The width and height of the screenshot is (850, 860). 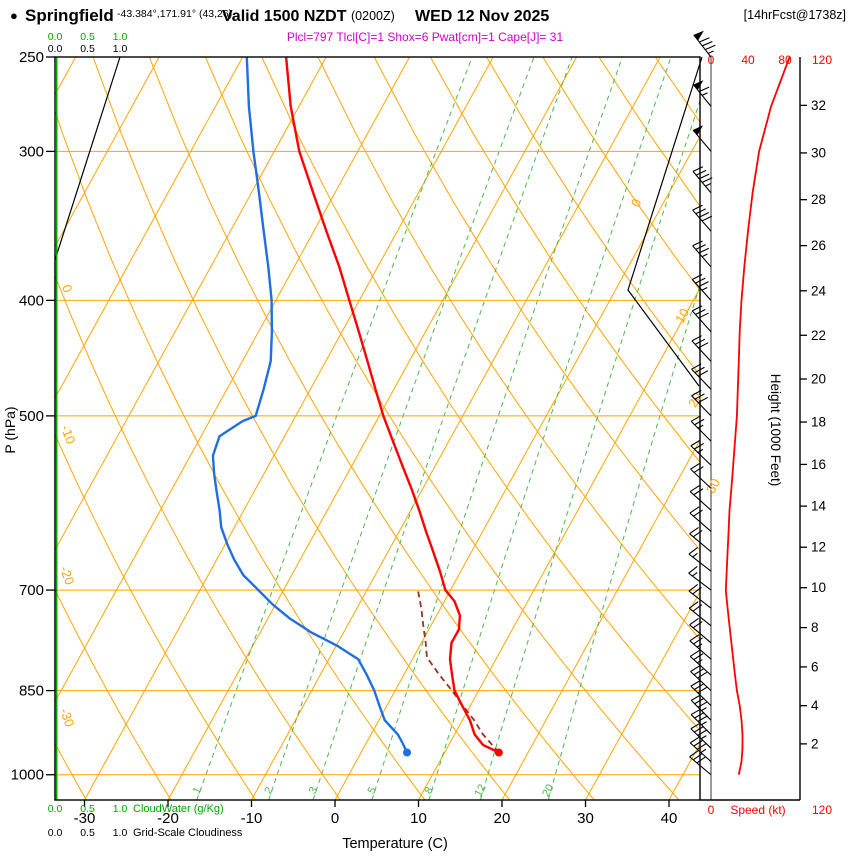 What do you see at coordinates (31, 590) in the screenshot?
I see `svg-text: 700` at bounding box center [31, 590].